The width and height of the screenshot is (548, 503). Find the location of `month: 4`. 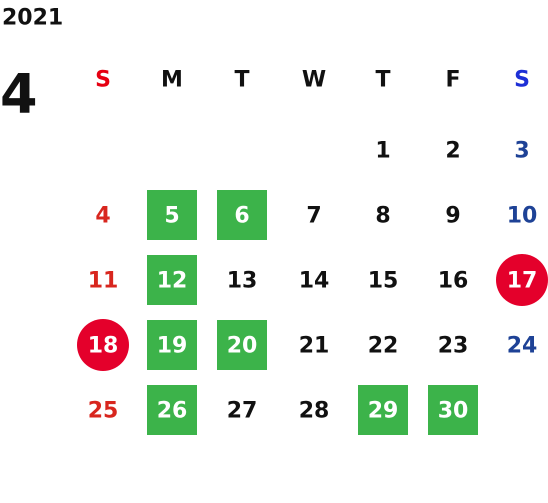

month: 4 is located at coordinates (19, 94).